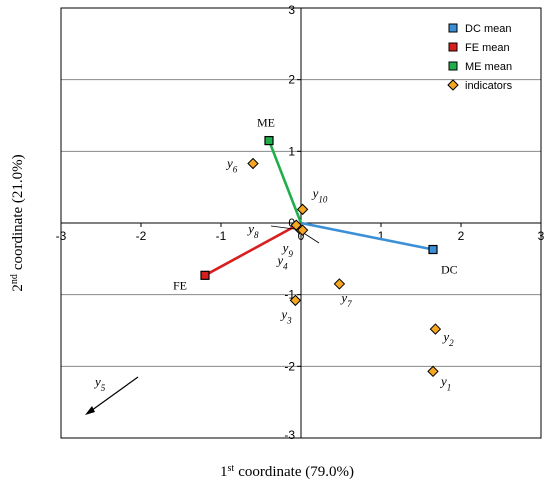  I want to click on leader-line-y8, so click(282, 227).